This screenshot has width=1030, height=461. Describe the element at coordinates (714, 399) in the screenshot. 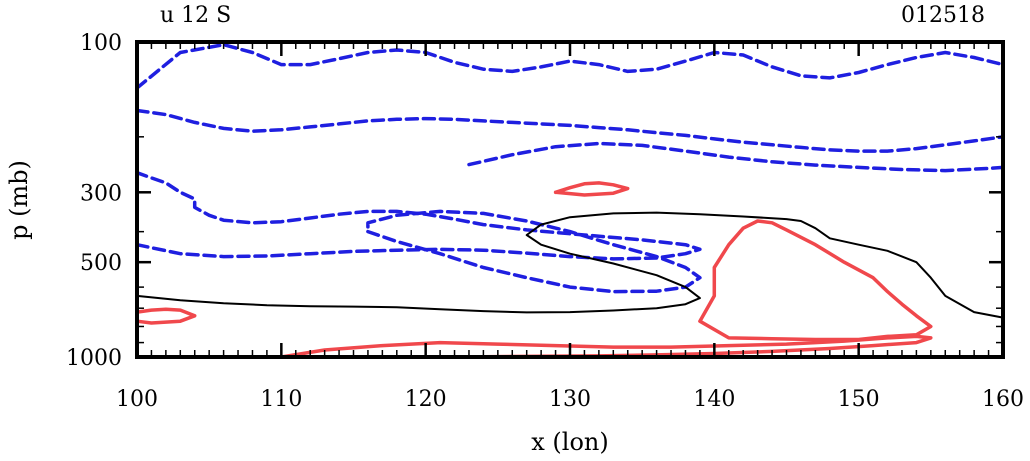

I see `x-tick-label: 140` at that location.